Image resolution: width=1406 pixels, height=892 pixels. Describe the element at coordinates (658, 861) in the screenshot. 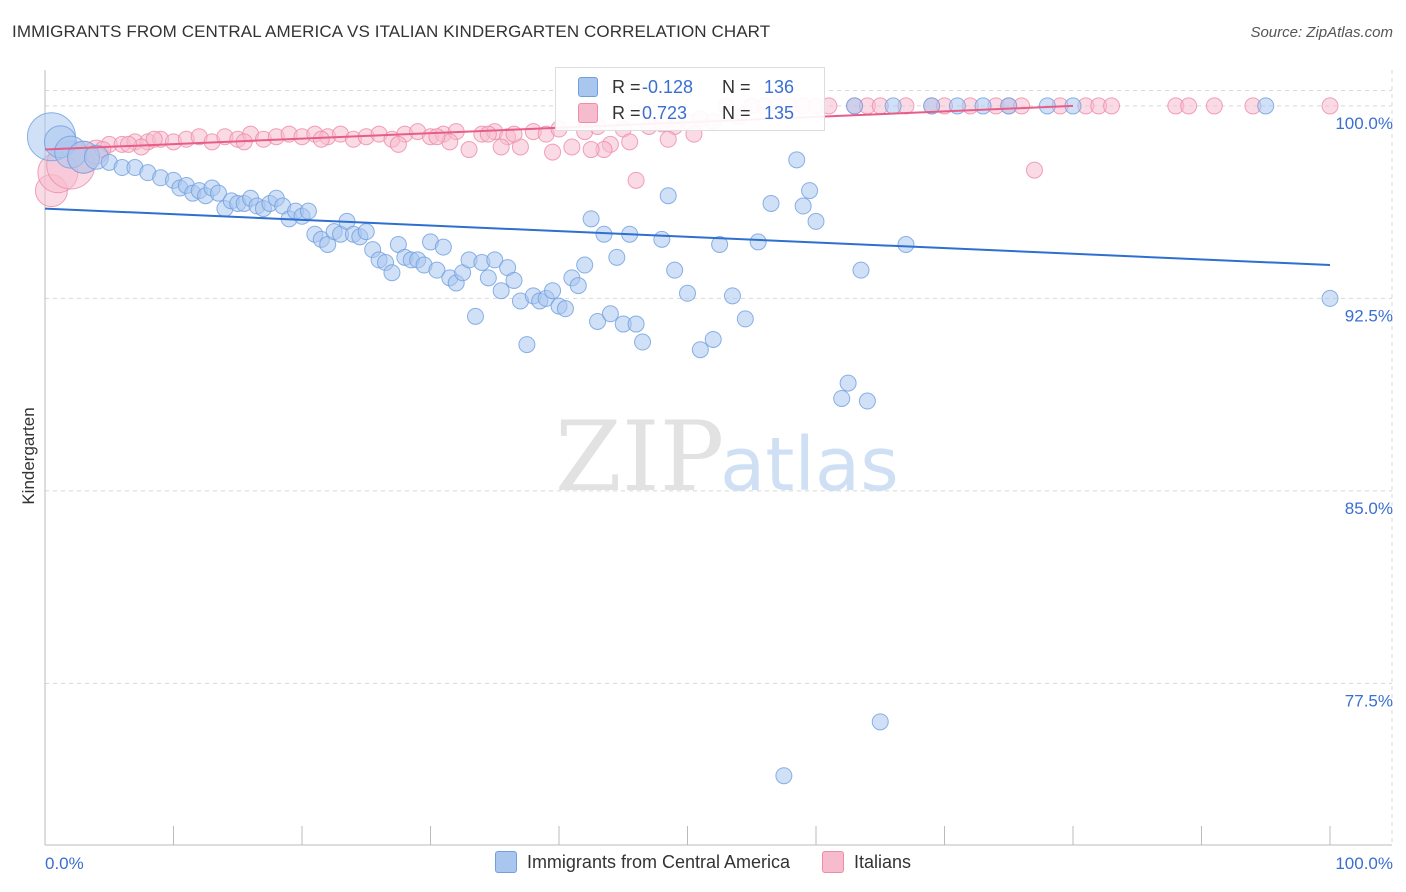

I see `legend-label: Immigrants from Central America` at that location.